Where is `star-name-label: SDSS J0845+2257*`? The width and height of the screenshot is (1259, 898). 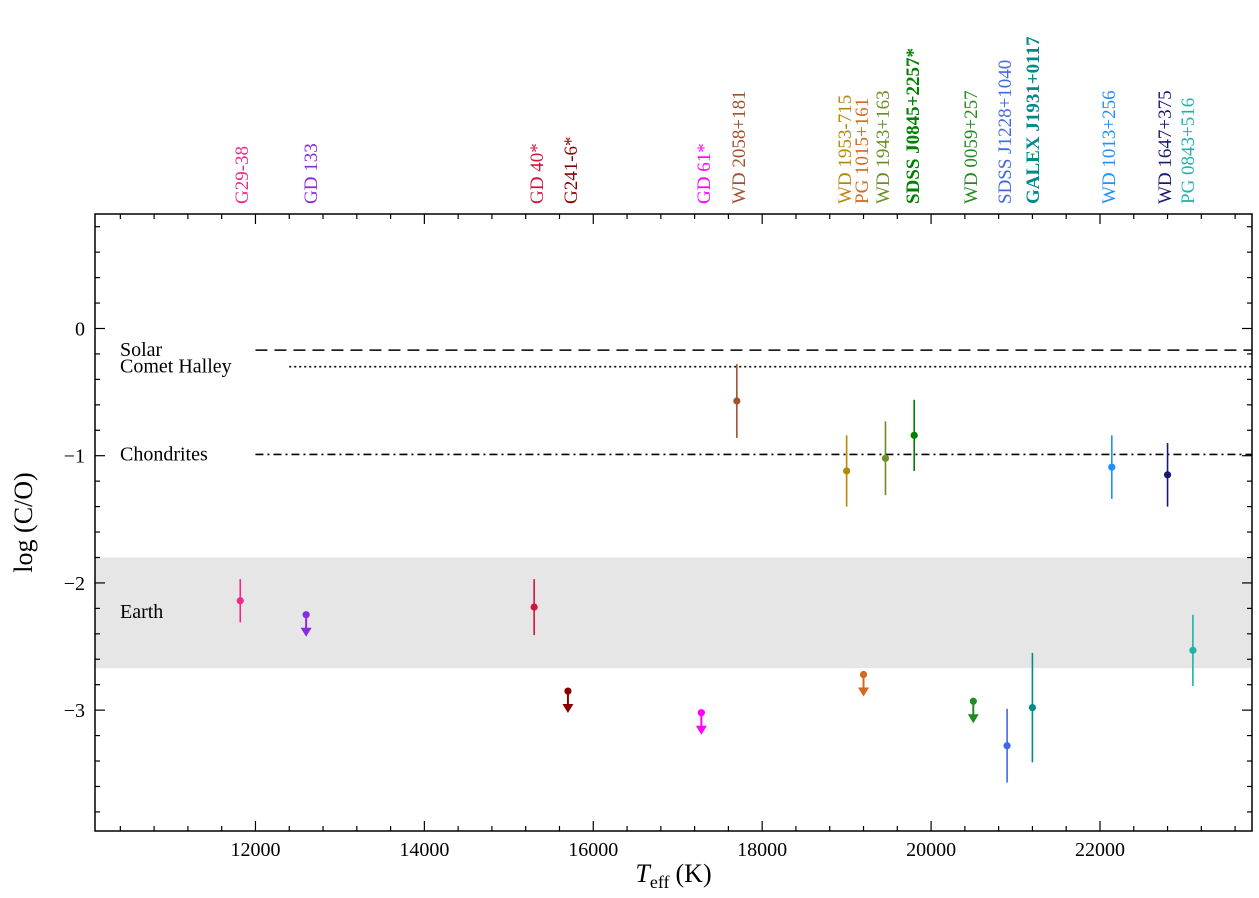
star-name-label: SDSS J0845+2257* is located at coordinates (913, 126).